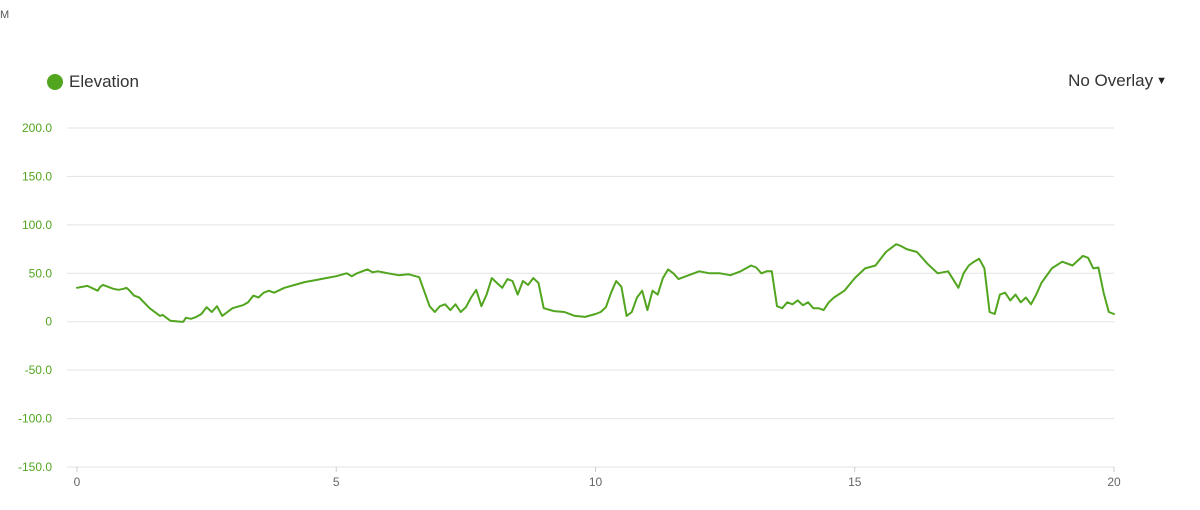 The image size is (1200, 510). What do you see at coordinates (55, 82) in the screenshot?
I see `legend-dot-icon` at bounding box center [55, 82].